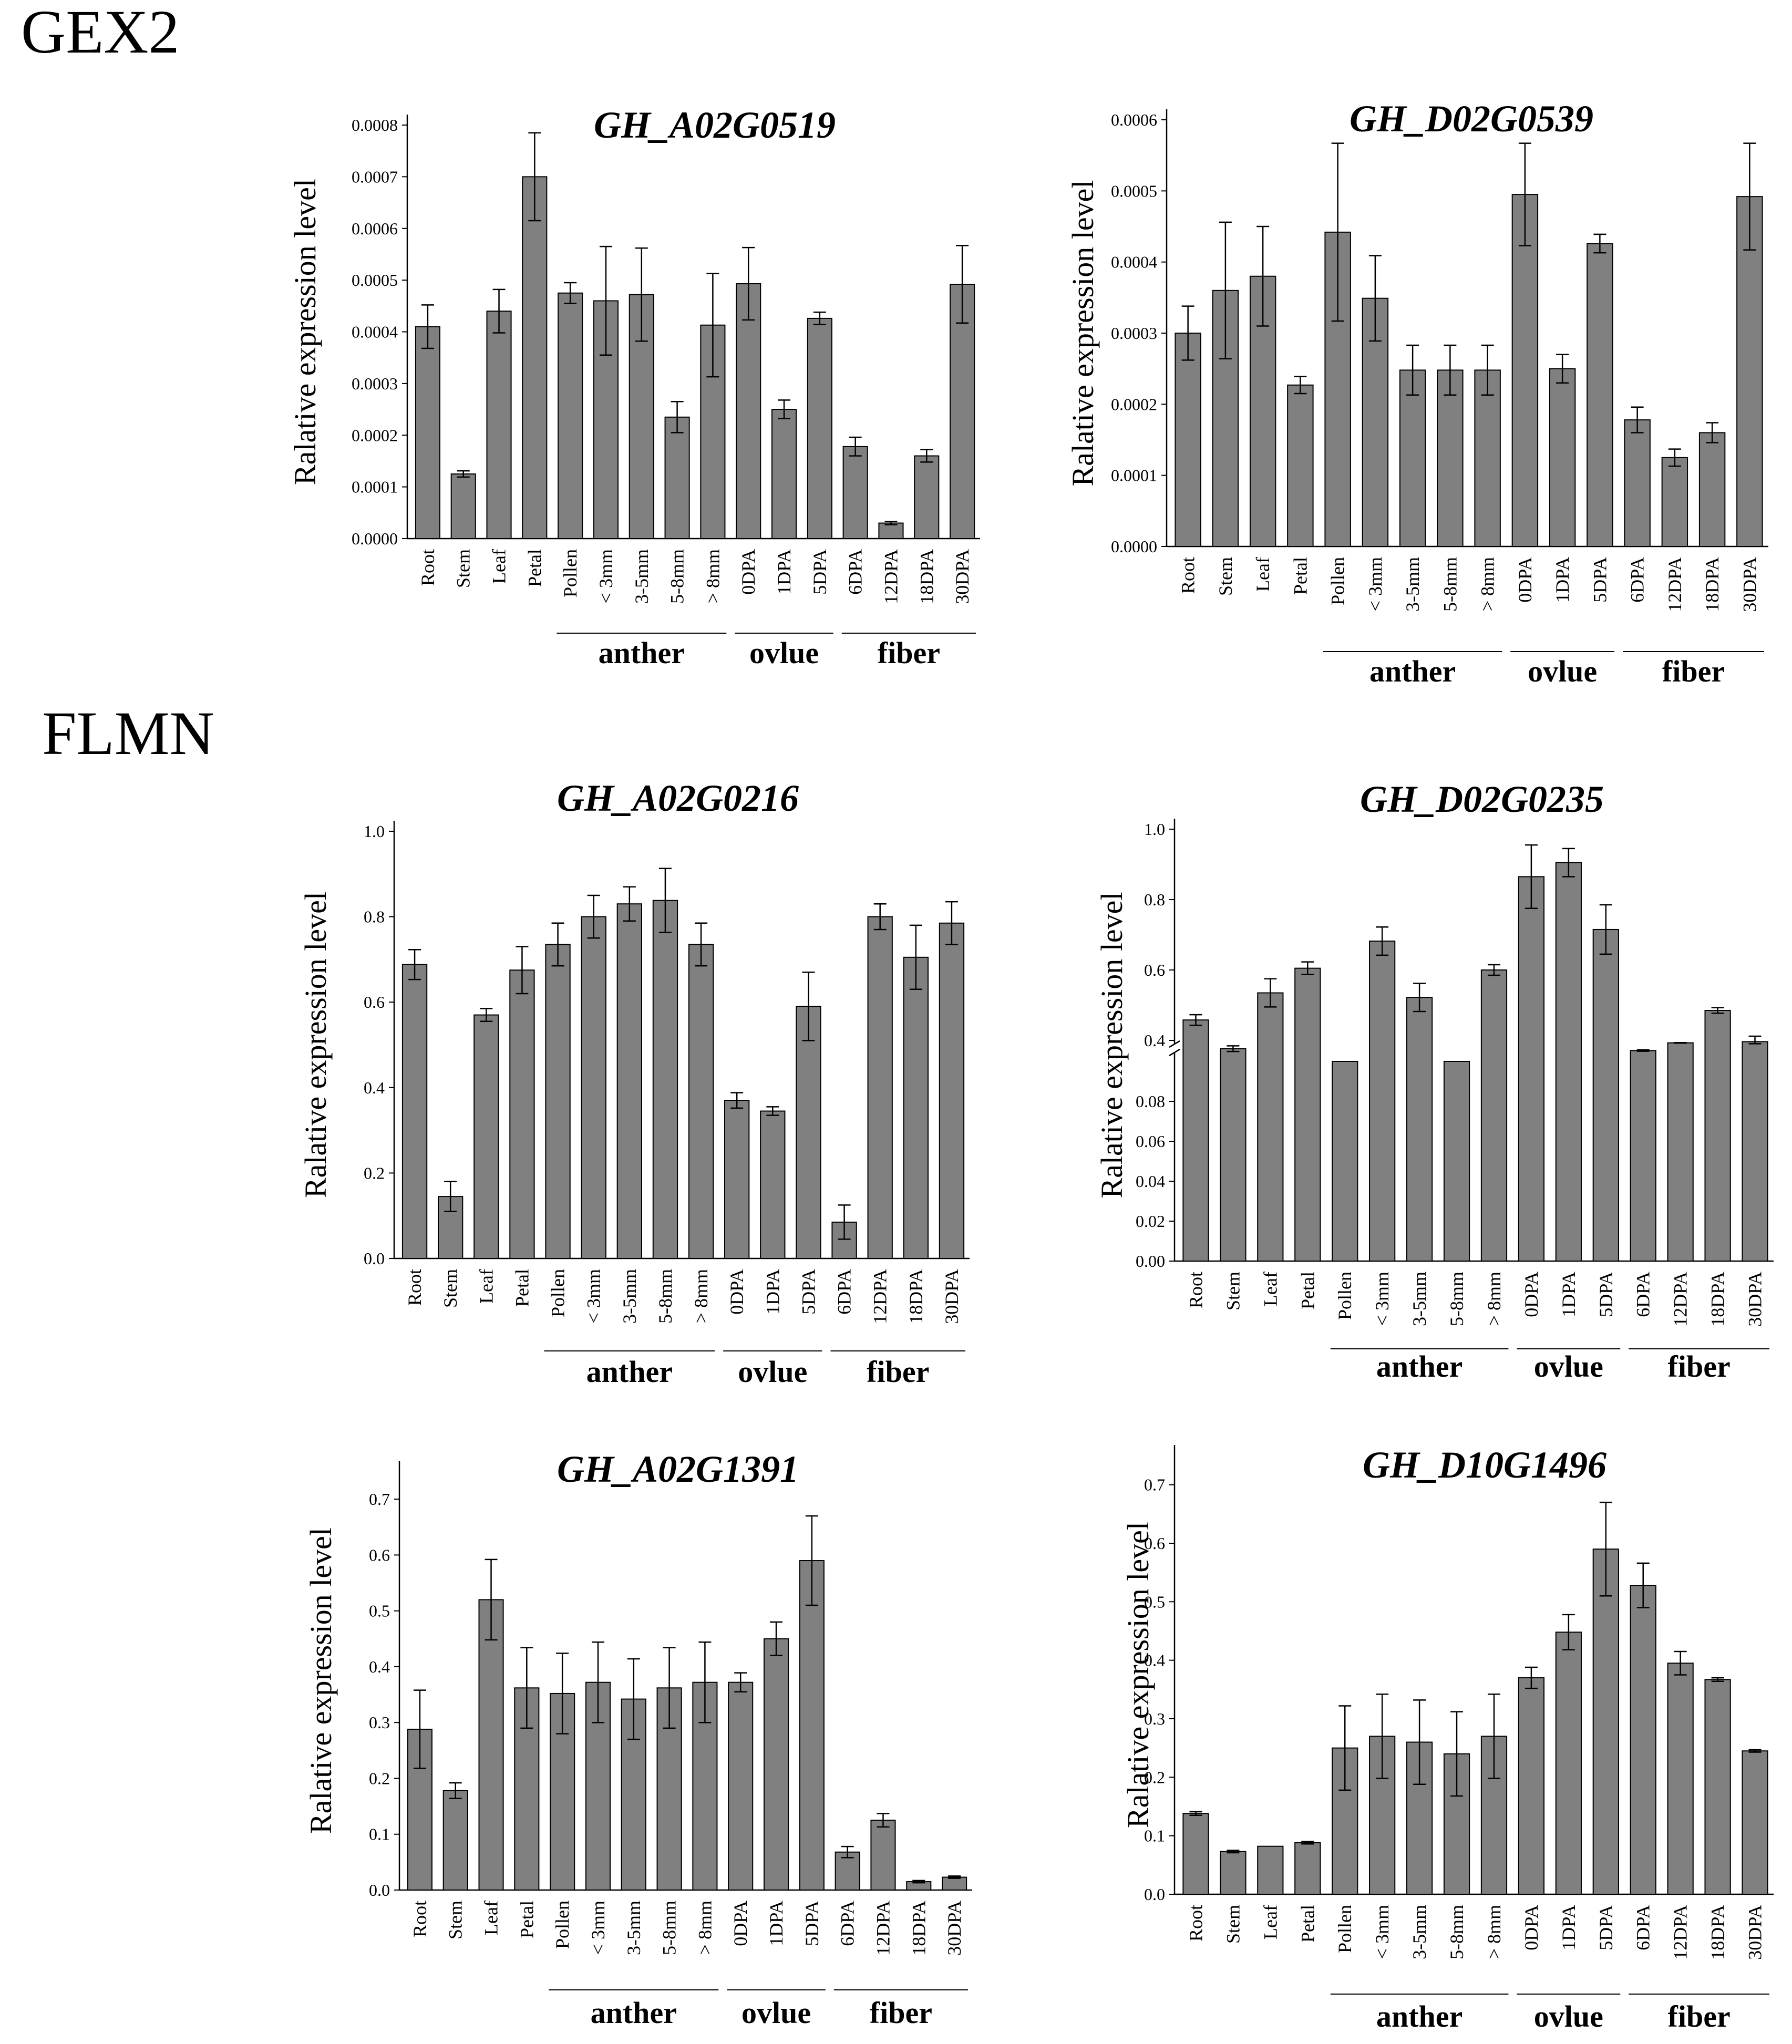 This screenshot has width=1792, height=2044. Describe the element at coordinates (375, 333) in the screenshot. I see `y-tick-label: 0.0004` at that location.